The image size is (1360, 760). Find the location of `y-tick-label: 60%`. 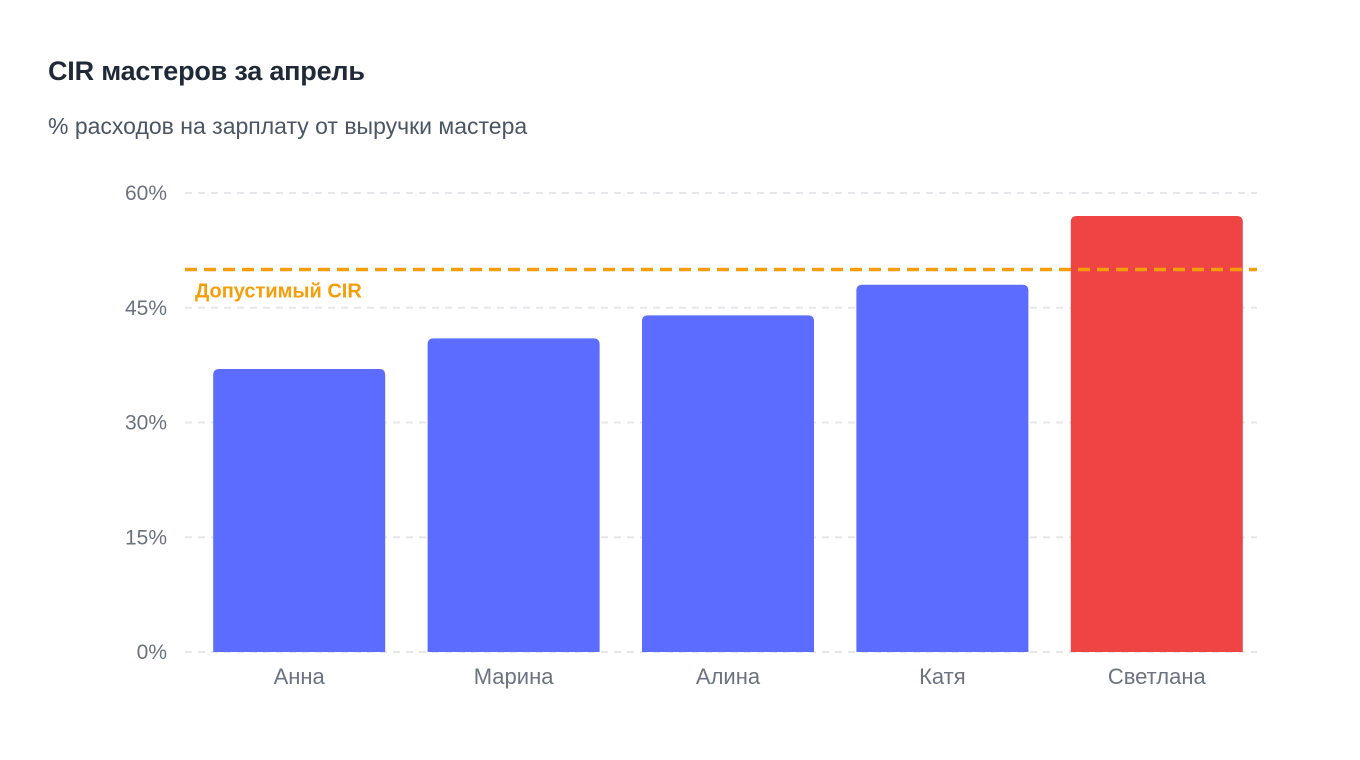

y-tick-label: 60% is located at coordinates (146, 193).